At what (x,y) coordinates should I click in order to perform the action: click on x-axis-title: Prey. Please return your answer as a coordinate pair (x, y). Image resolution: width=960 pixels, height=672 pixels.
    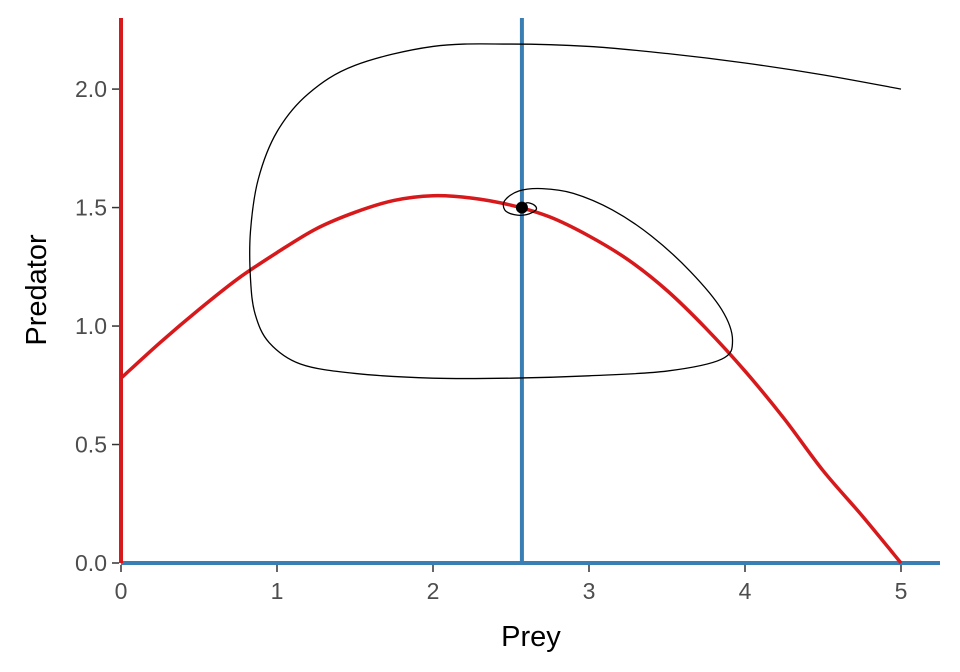
    Looking at the image, I should click on (531, 637).